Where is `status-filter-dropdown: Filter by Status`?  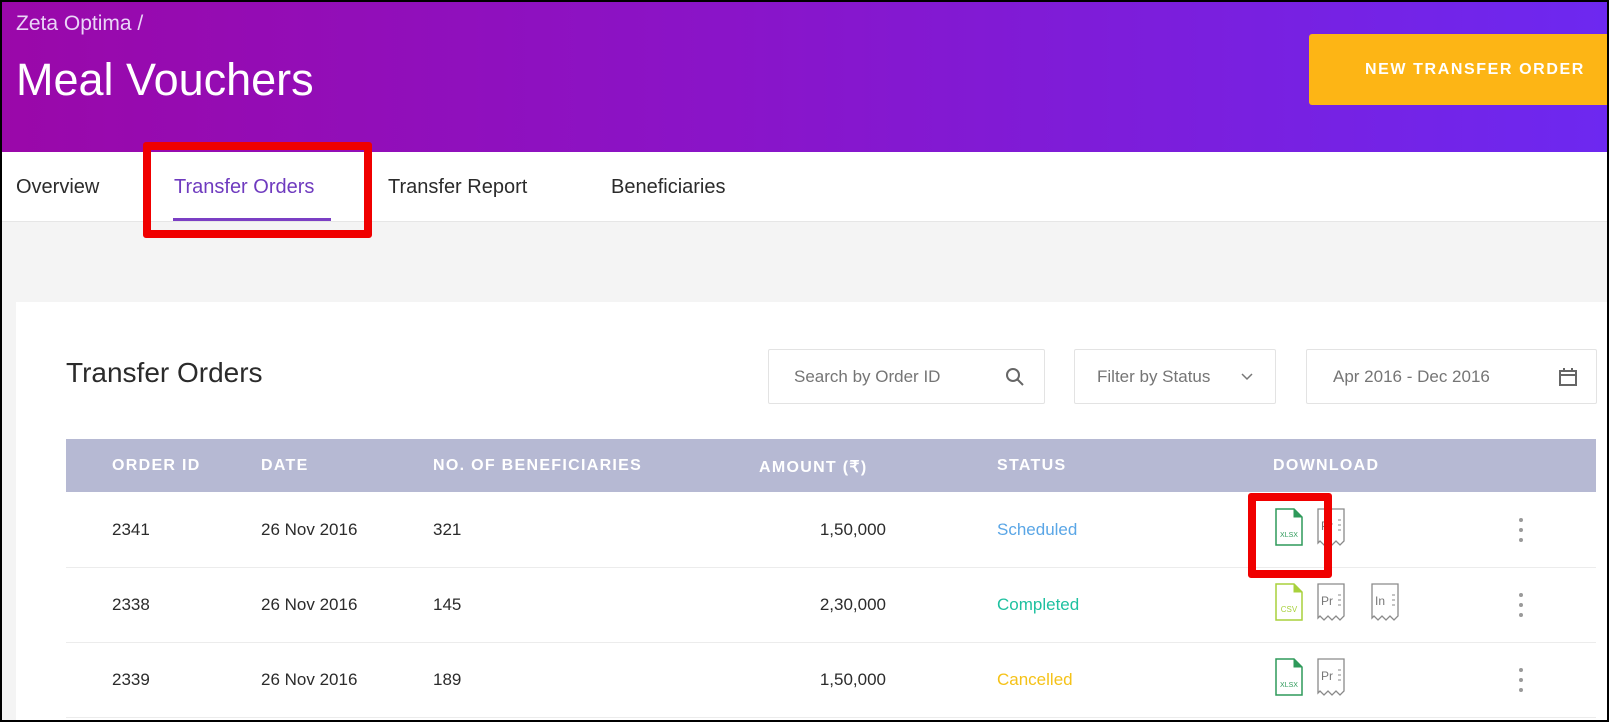
status-filter-dropdown: Filter by Status is located at coordinates (1175, 376).